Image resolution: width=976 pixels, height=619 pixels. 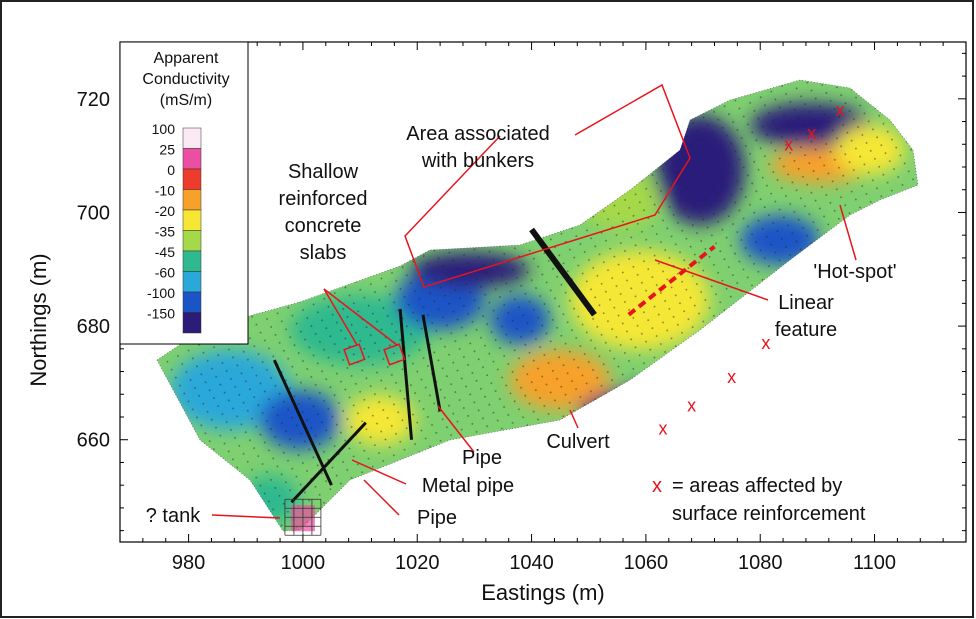 What do you see at coordinates (93, 441) in the screenshot?
I see `y-tick-label: 660` at bounding box center [93, 441].